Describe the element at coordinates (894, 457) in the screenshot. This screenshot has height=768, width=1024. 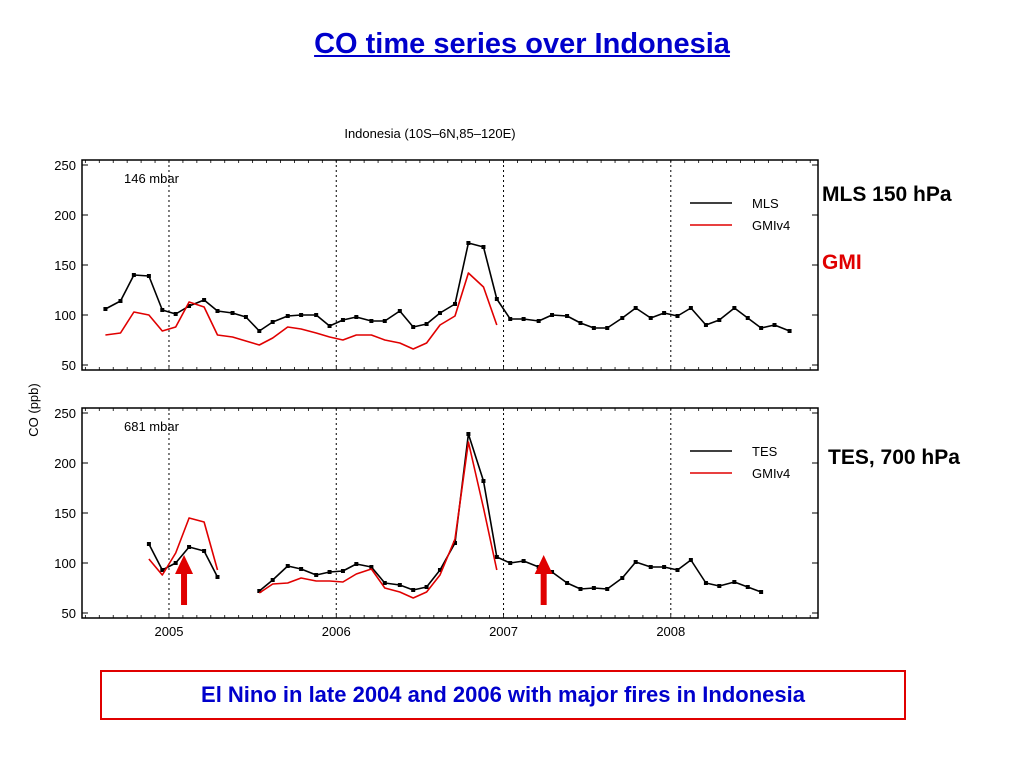
I see `side-label-tes: TES, 700 hPa` at that location.